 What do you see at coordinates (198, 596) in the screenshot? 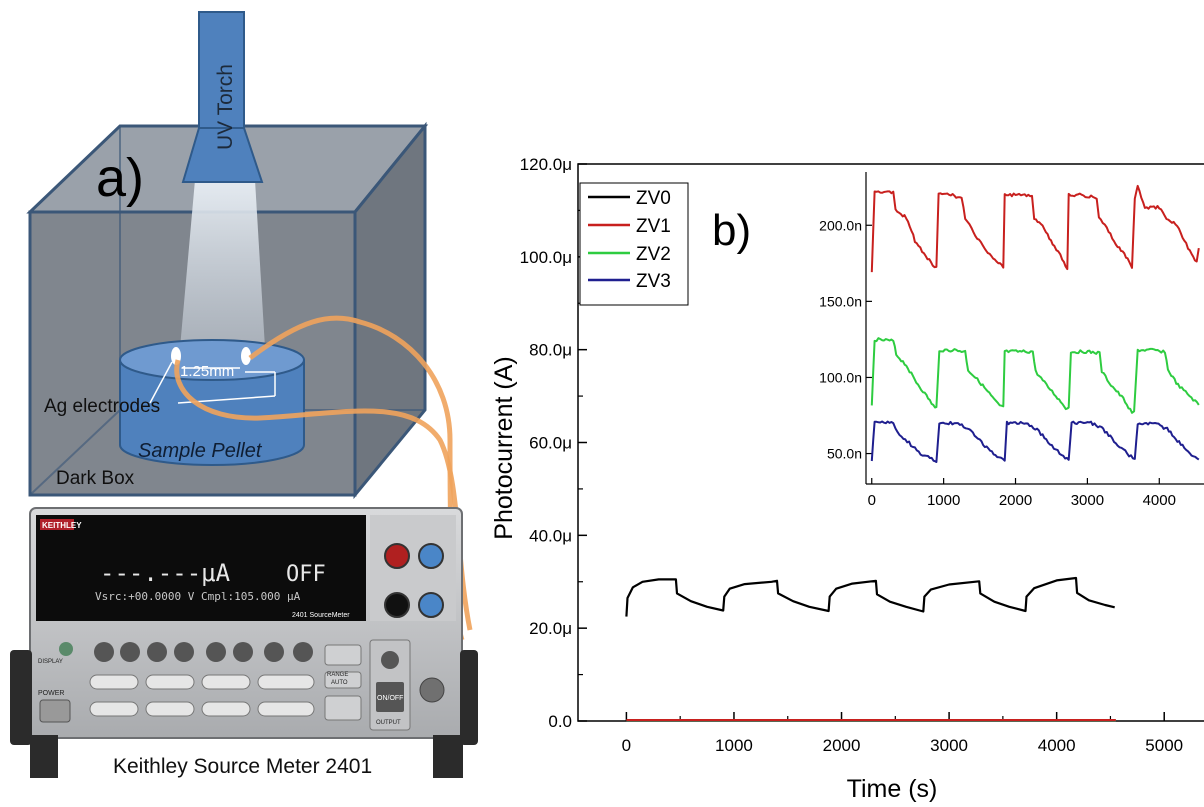
I see `display-sub: Vsrc:+00.0000 V Cmpl:105.000 μA` at bounding box center [198, 596].